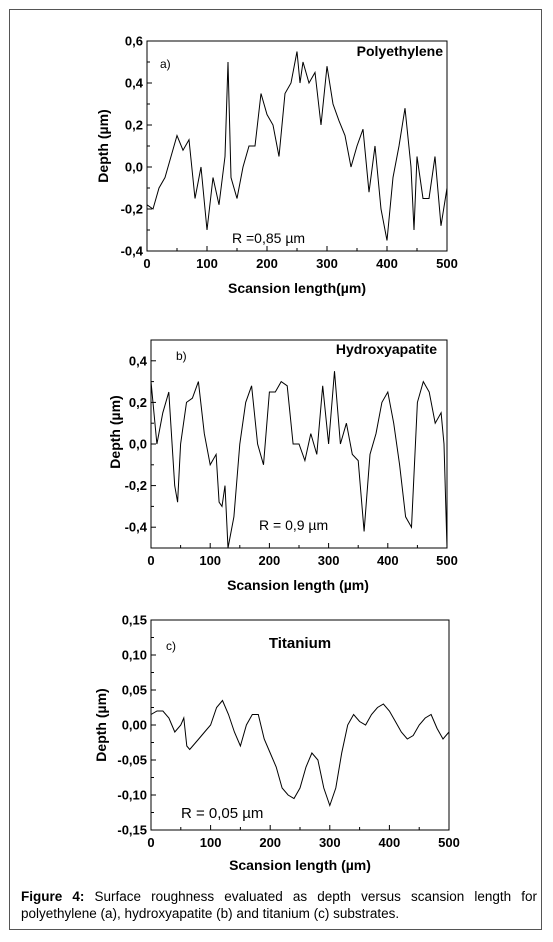  Describe the element at coordinates (300, 643) in the screenshot. I see `panel-c-title: Titanium` at that location.